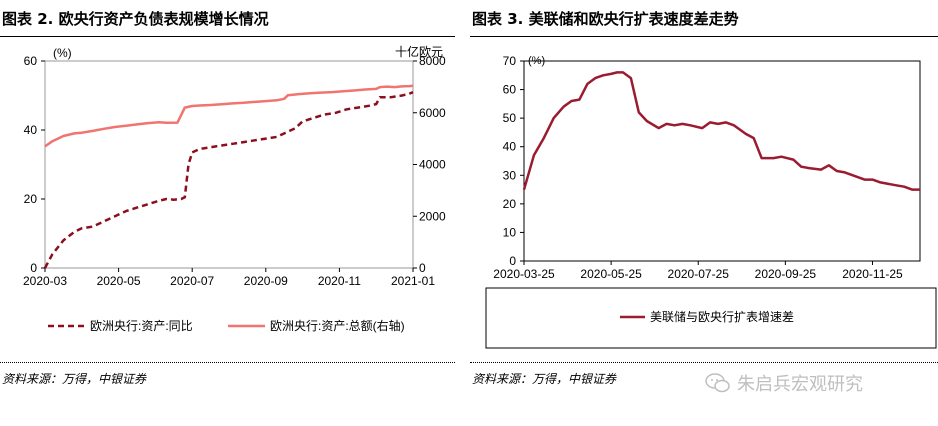 Image resolution: width=938 pixels, height=426 pixels. What do you see at coordinates (721, 131) in the screenshot?
I see `right-series-line` at bounding box center [721, 131].